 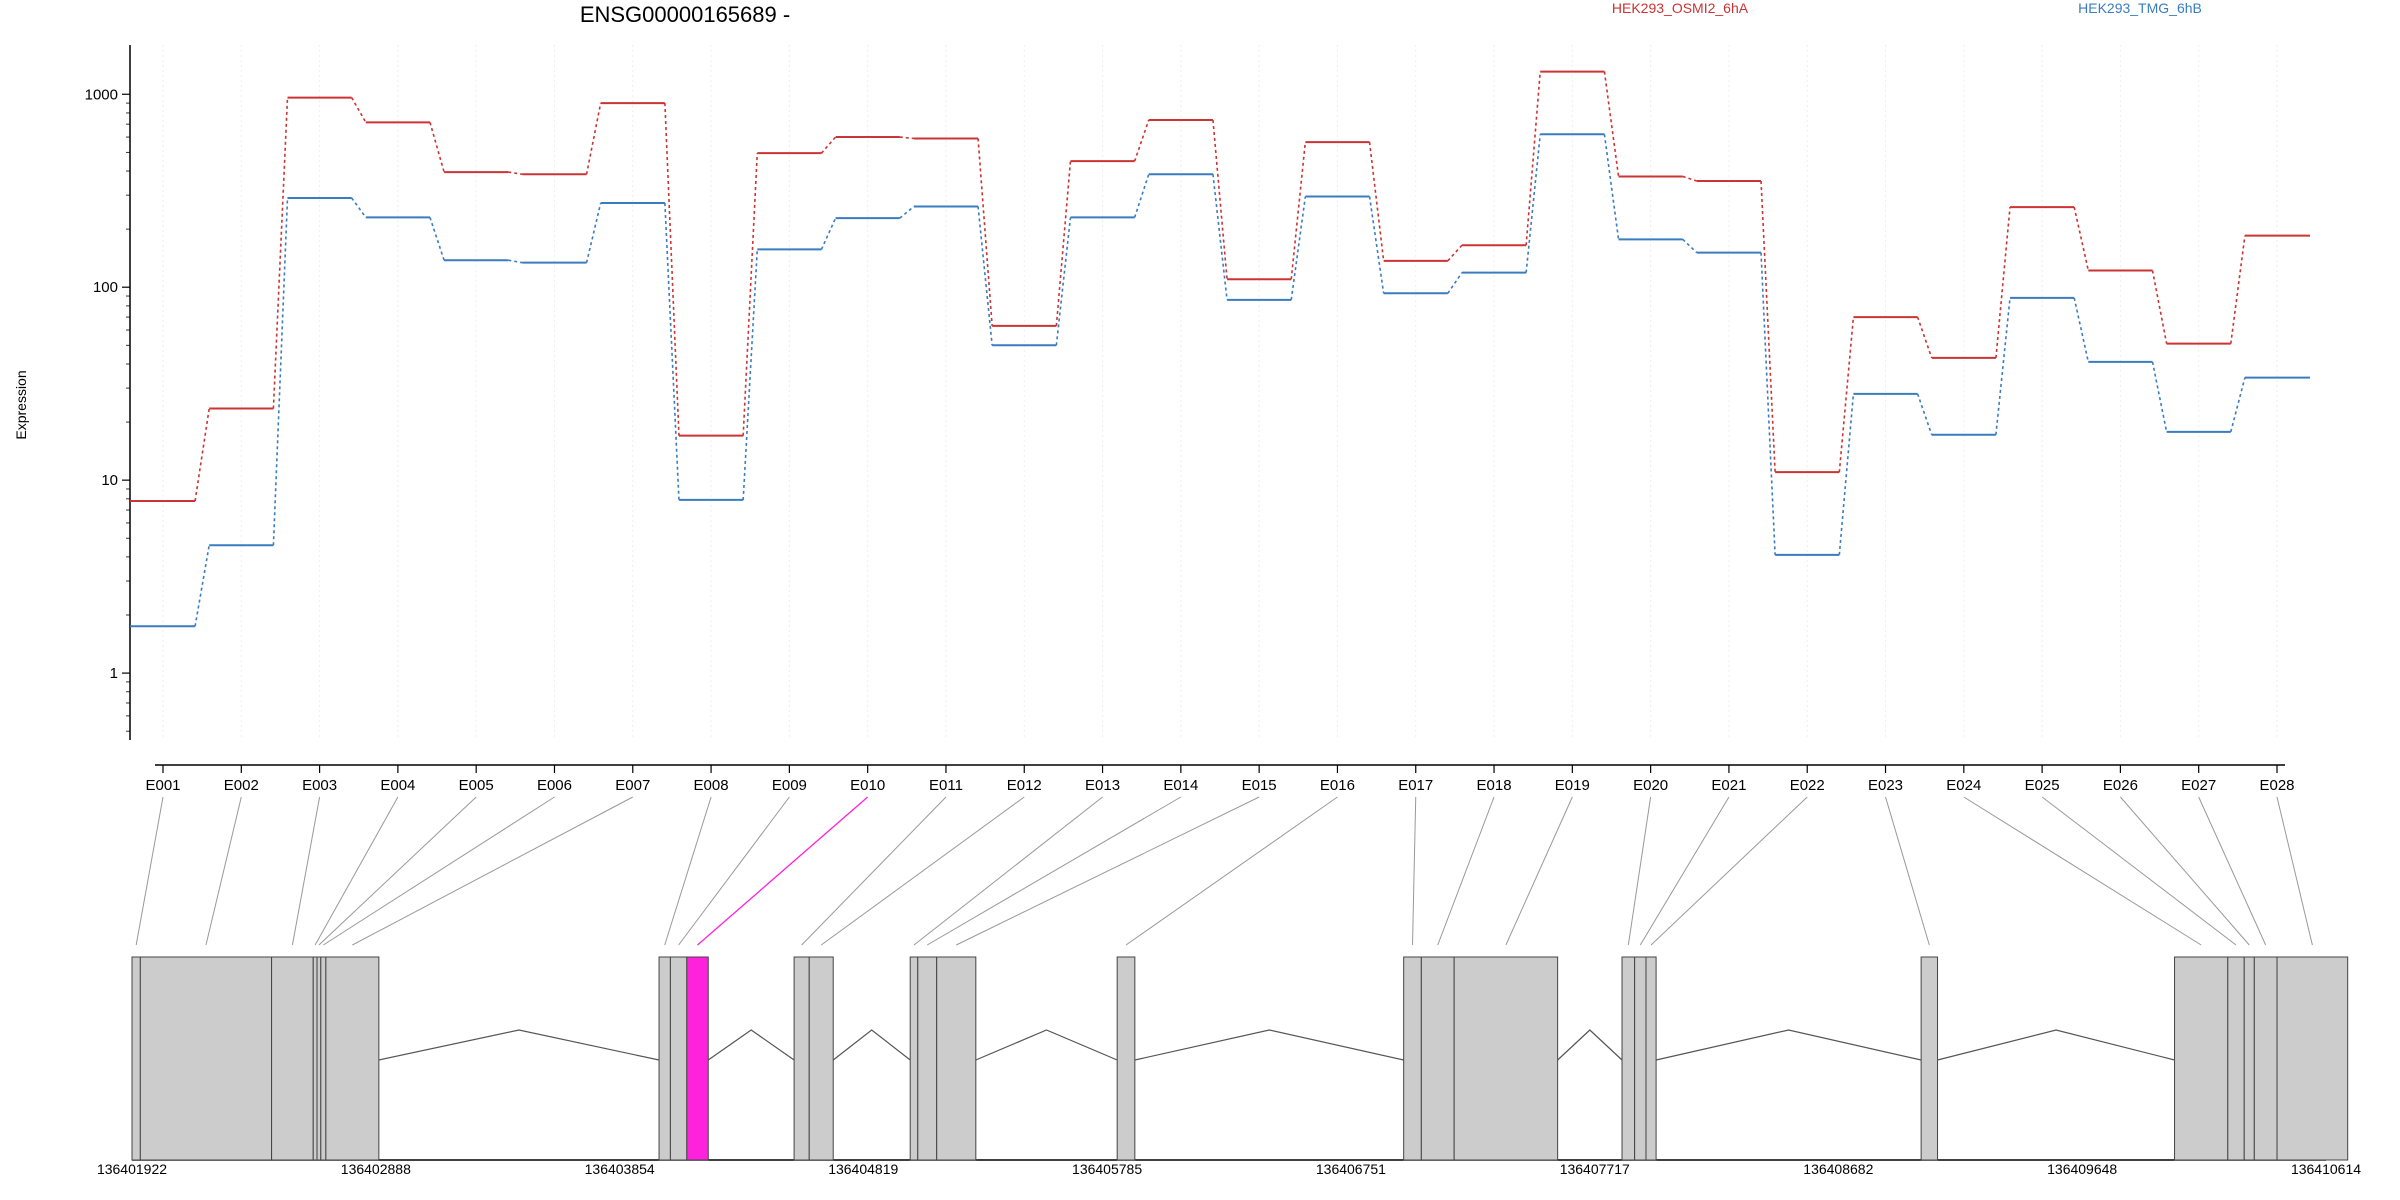 I want to click on y-tick-label: 1, so click(x=114, y=673).